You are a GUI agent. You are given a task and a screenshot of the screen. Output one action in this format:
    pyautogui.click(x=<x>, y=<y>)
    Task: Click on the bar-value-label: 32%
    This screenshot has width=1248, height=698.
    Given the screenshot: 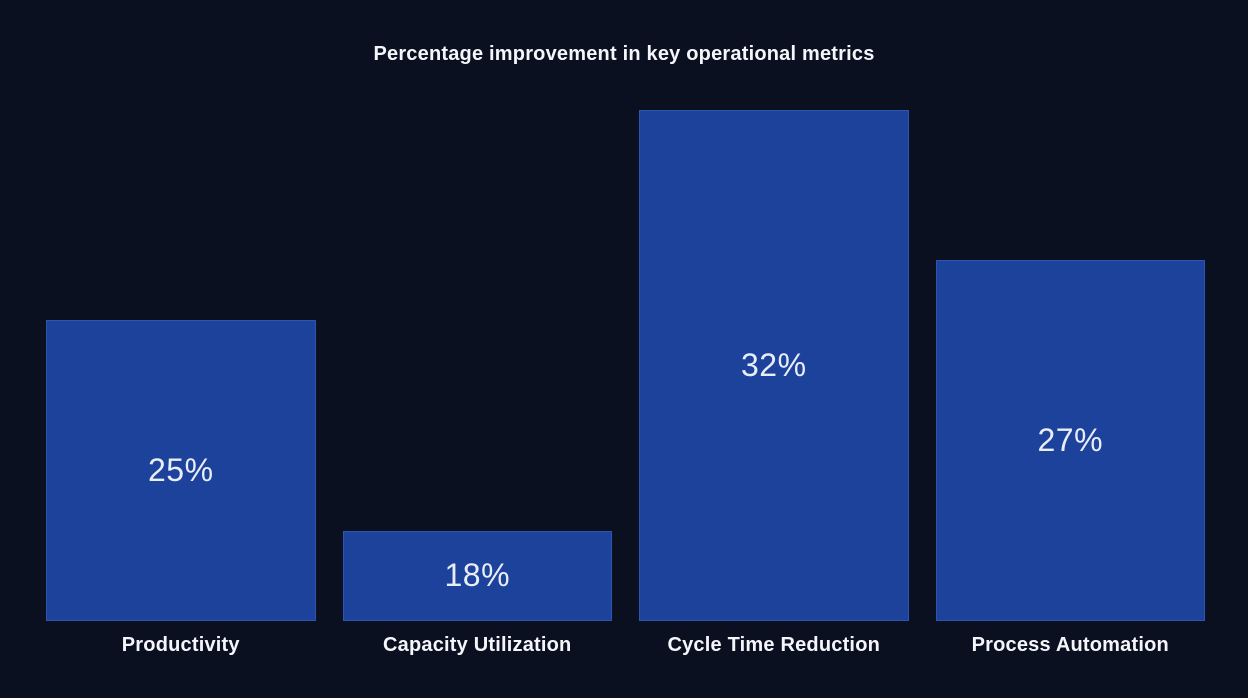 What is the action you would take?
    pyautogui.click(x=773, y=365)
    